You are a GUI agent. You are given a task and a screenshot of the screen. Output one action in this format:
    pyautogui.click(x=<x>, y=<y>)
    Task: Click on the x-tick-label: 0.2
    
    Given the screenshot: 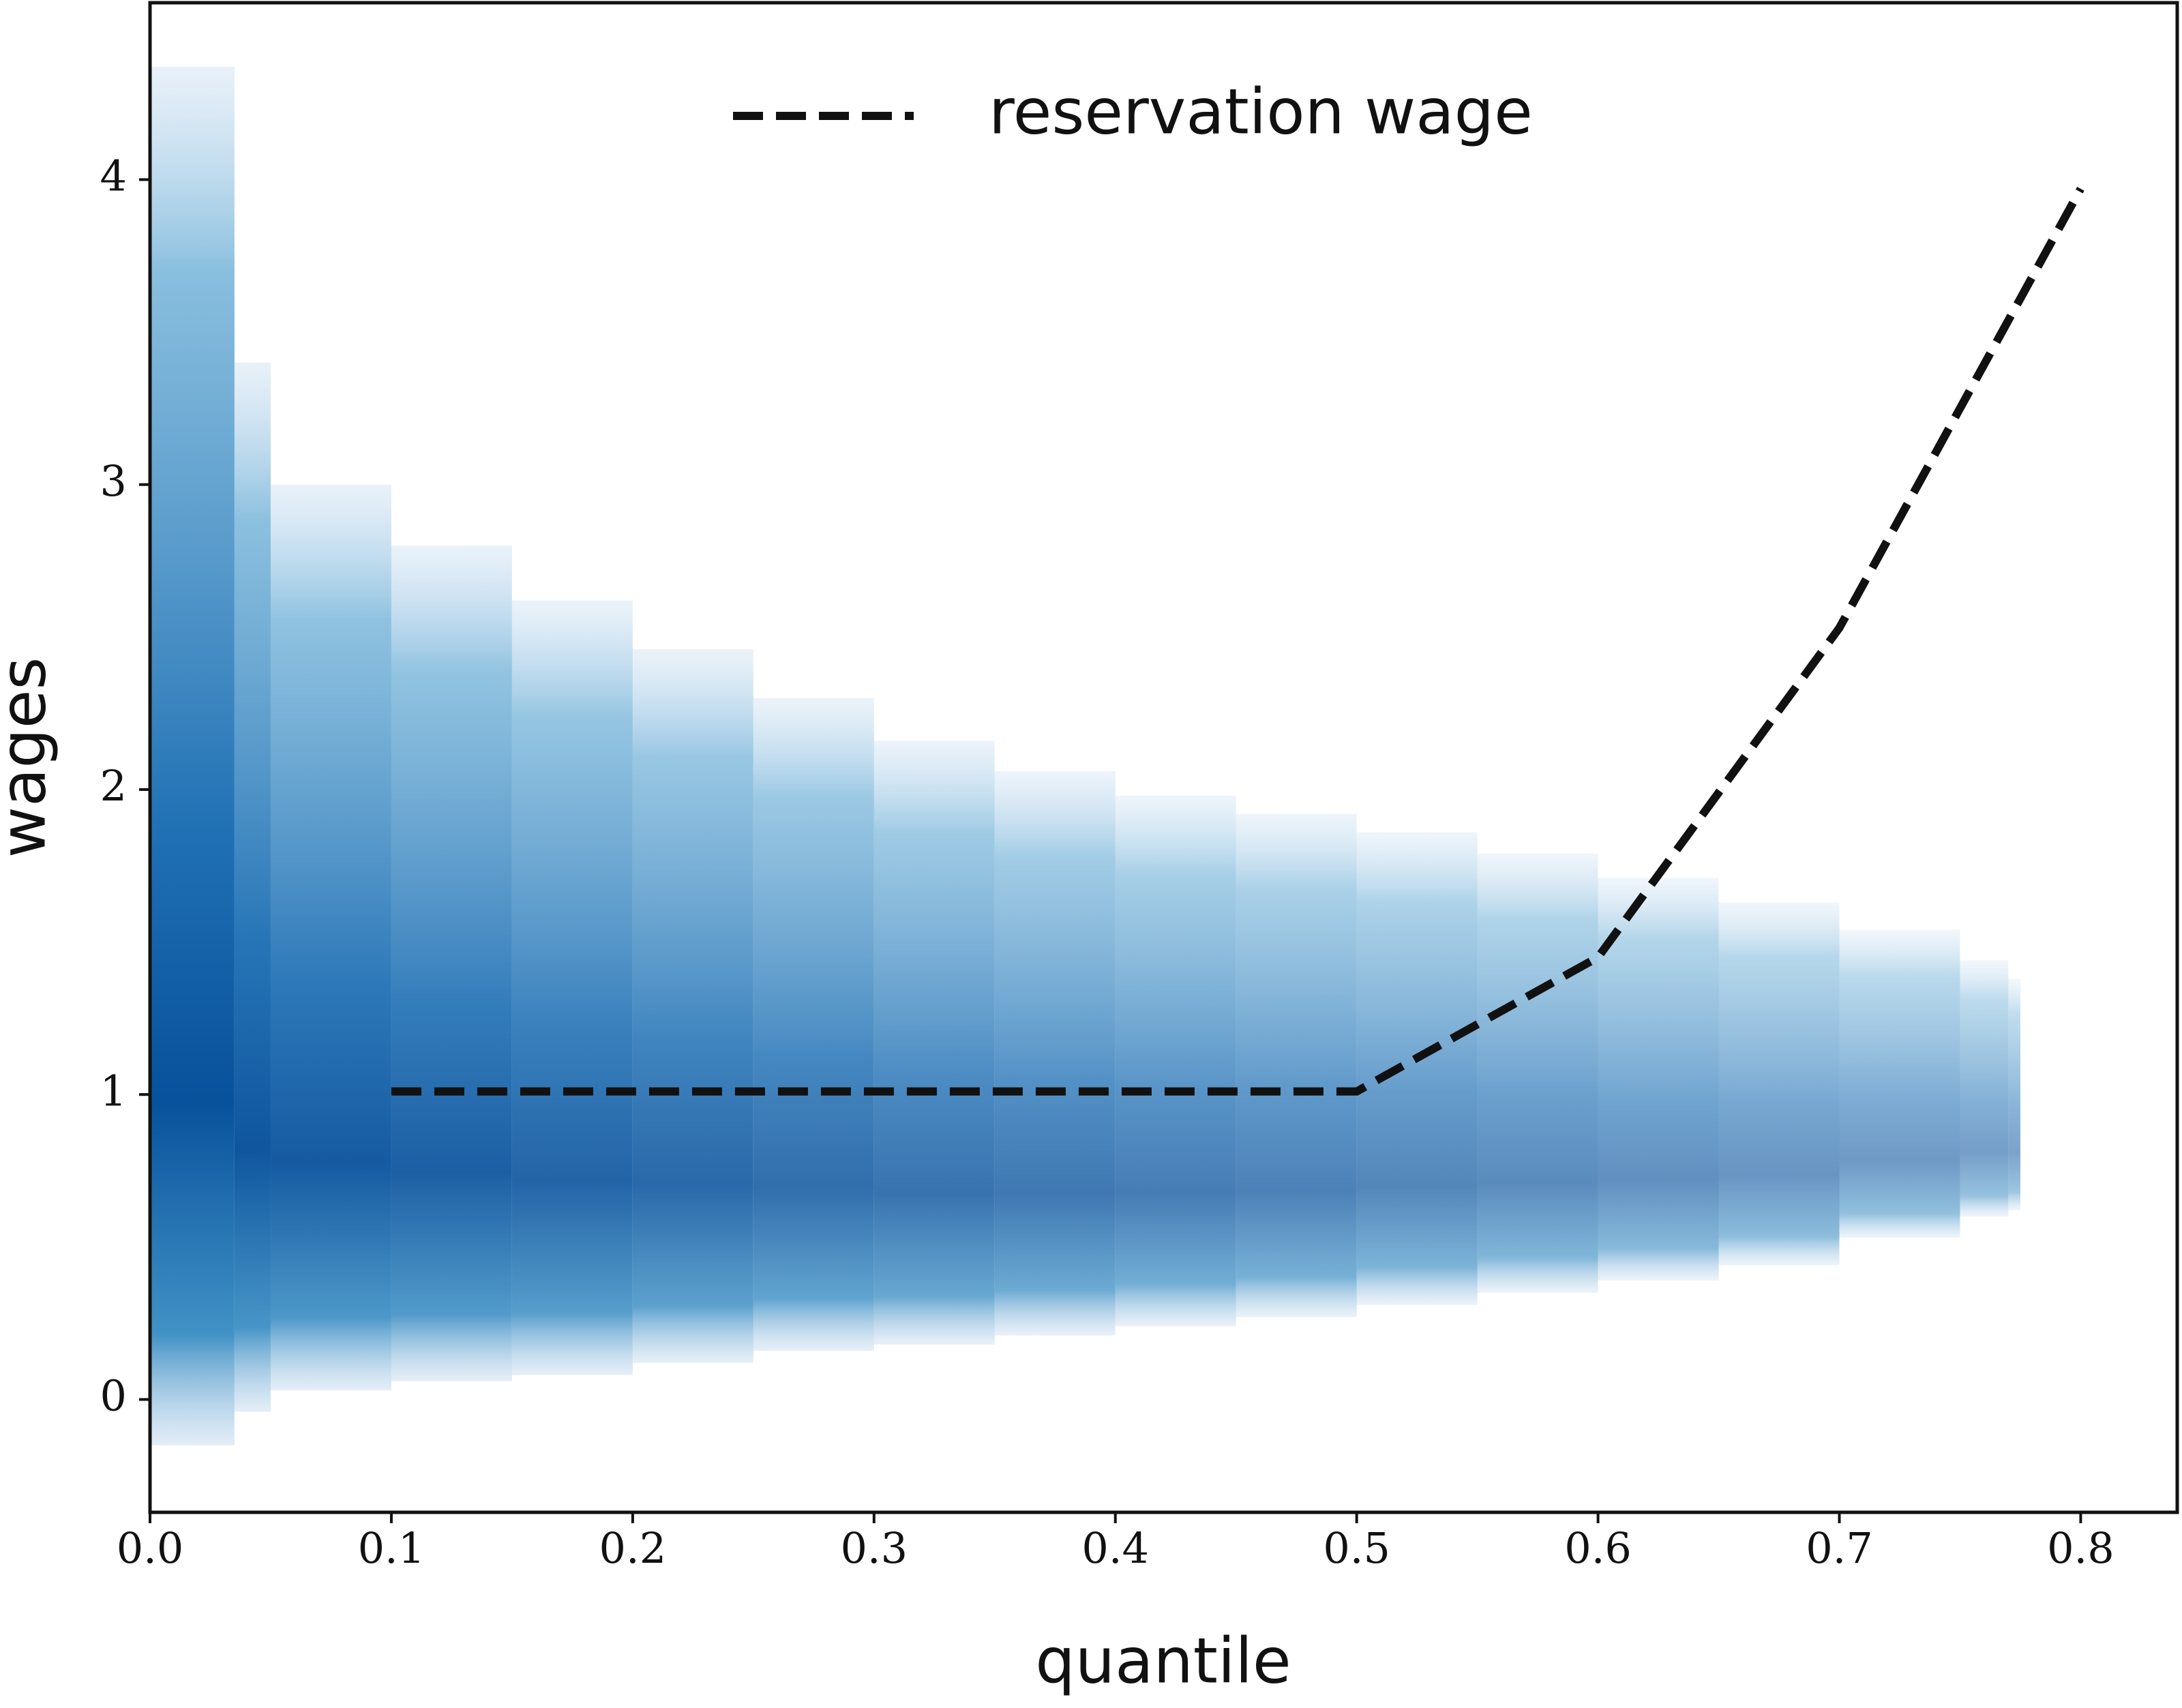 What is the action you would take?
    pyautogui.click(x=633, y=1548)
    